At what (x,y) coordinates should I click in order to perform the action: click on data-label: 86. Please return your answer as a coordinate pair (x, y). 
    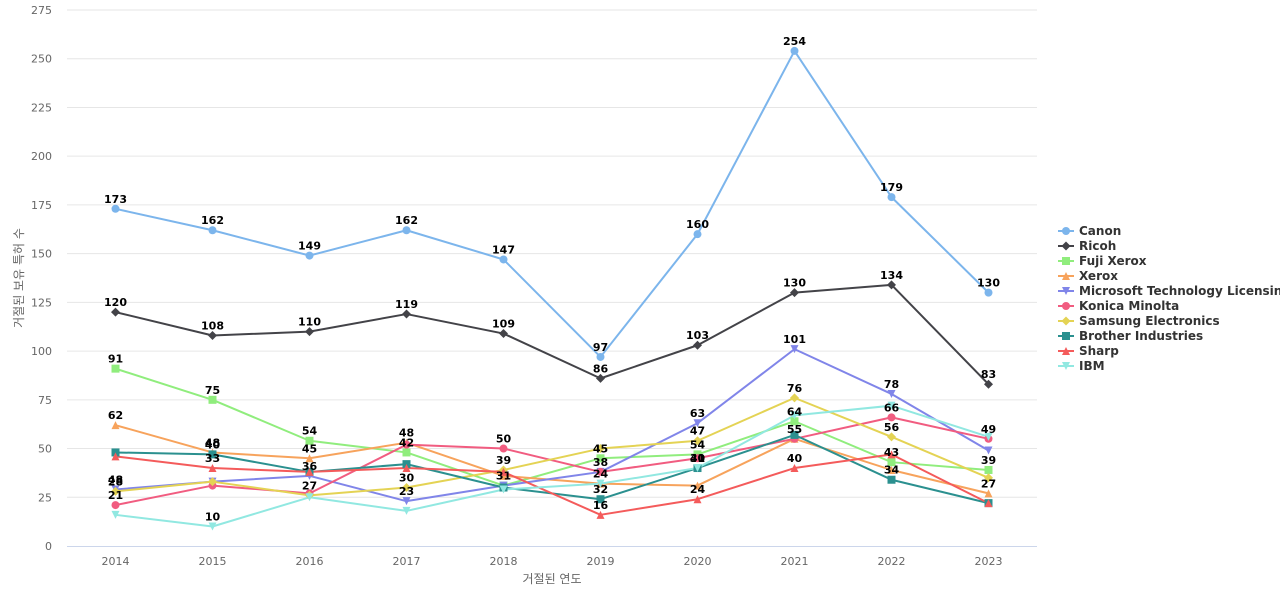
    Looking at the image, I should click on (601, 368).